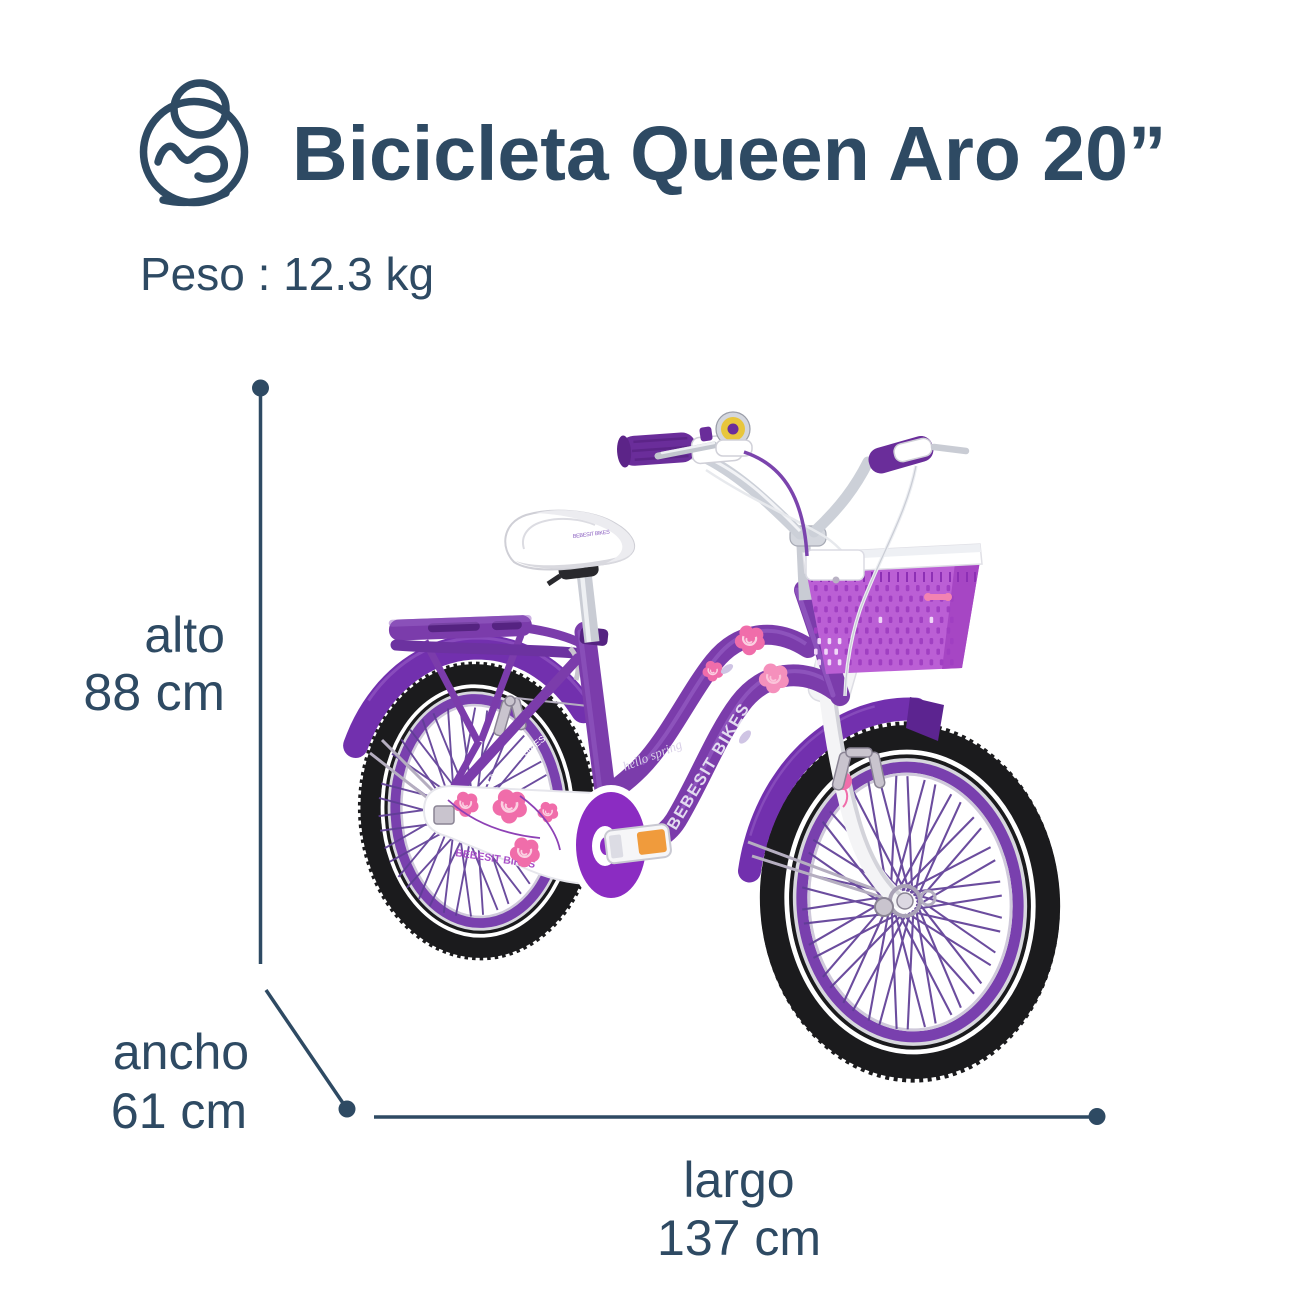  Describe the element at coordinates (287, 274) in the screenshot. I see `svg-text: Peso : 12.3 kg` at that location.